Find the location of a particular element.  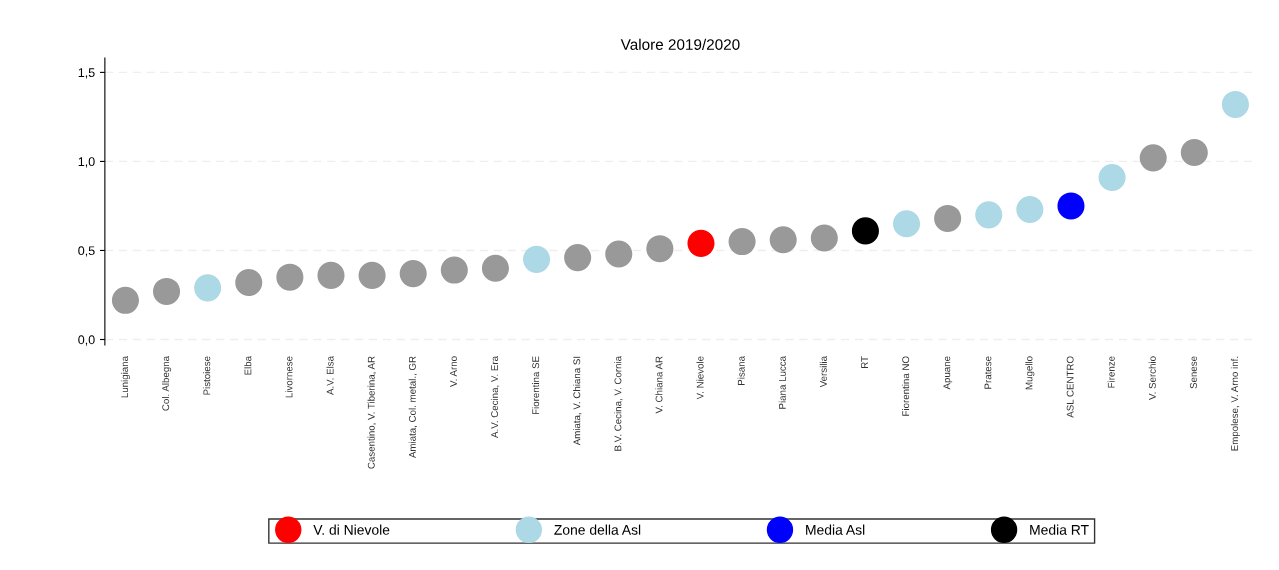

legend-label: Media RT is located at coordinates (1059, 529).